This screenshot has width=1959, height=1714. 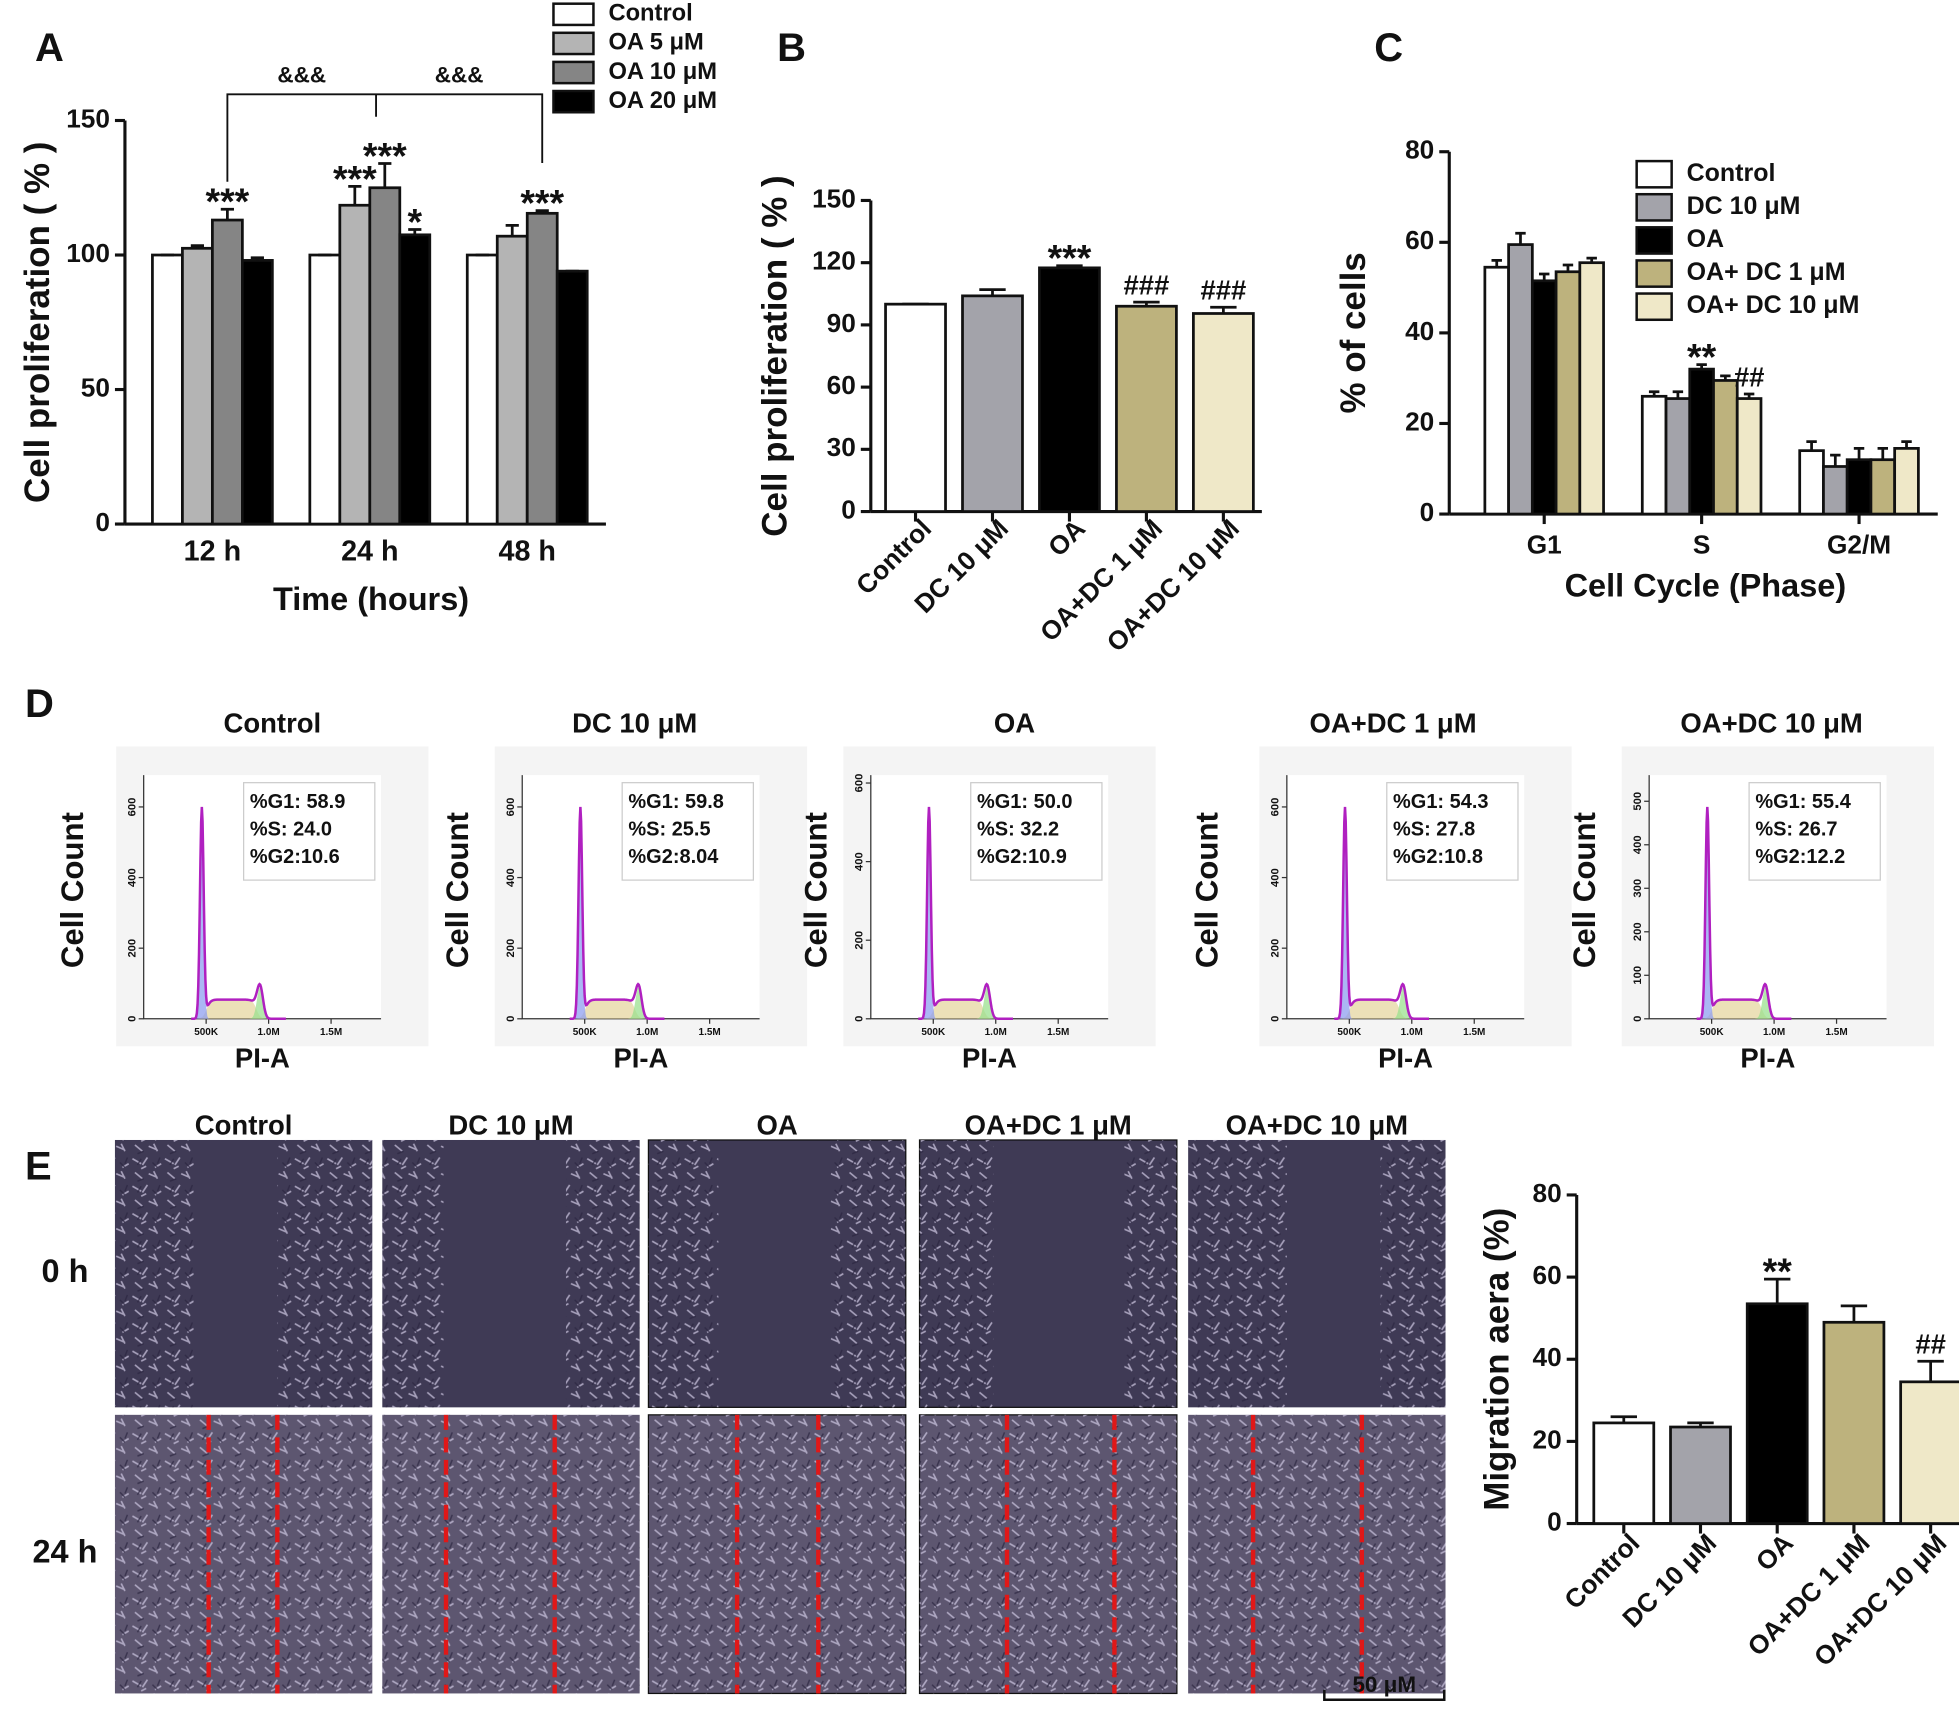 I want to click on flow-stat: %G2:10.6, so click(x=295, y=857).